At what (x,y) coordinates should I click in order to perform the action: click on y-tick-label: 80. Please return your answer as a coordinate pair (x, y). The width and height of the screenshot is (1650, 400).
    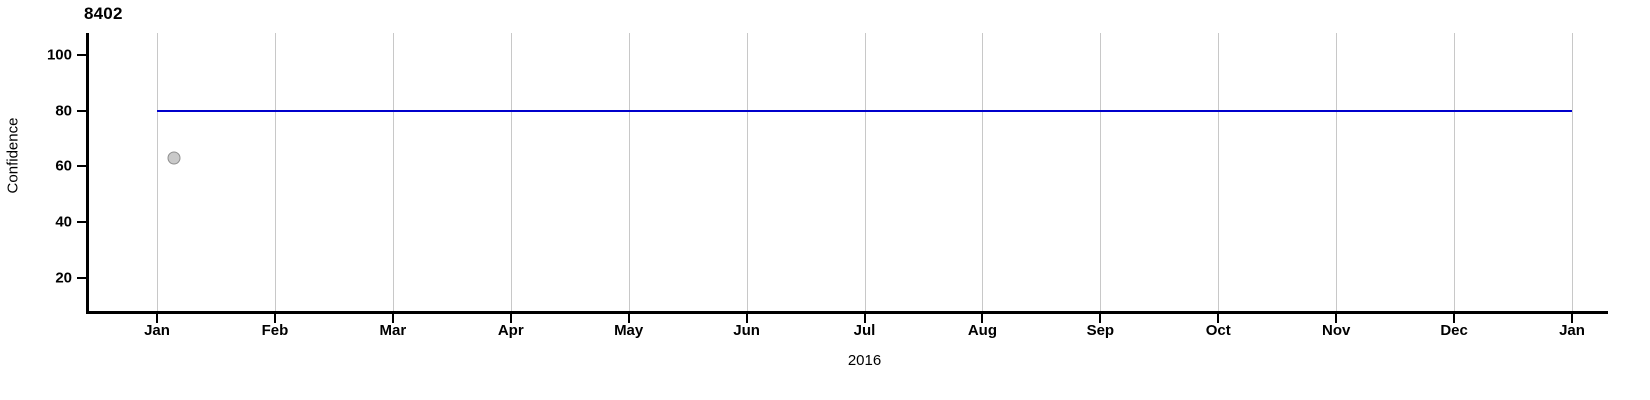
    Looking at the image, I should click on (63, 111).